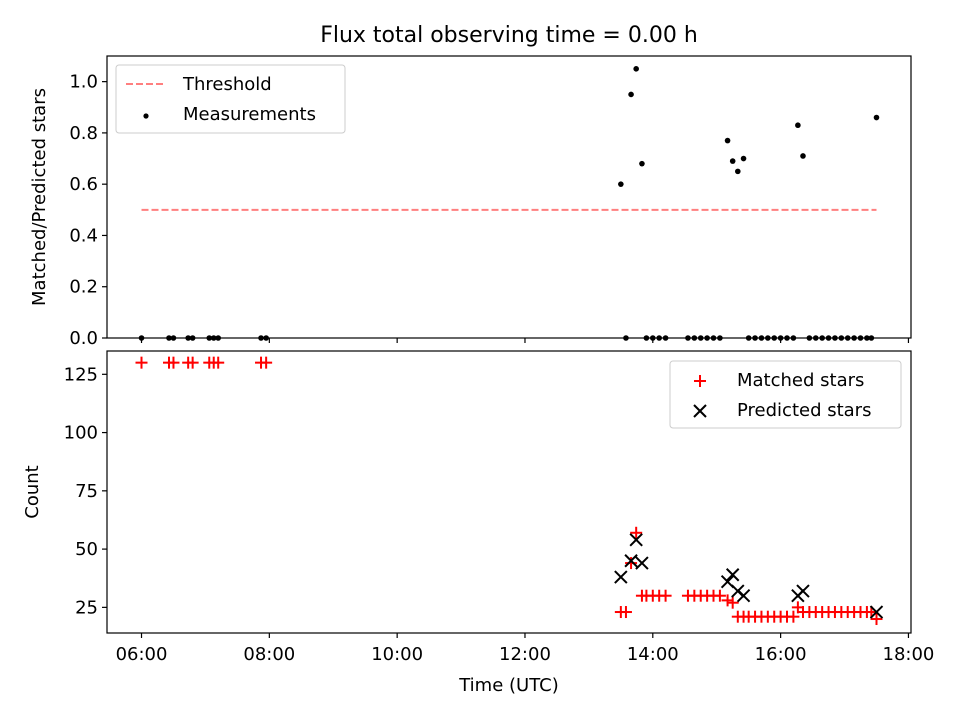 The width and height of the screenshot is (960, 720). What do you see at coordinates (86, 549) in the screenshot?
I see `y-tick-label: 50` at bounding box center [86, 549].